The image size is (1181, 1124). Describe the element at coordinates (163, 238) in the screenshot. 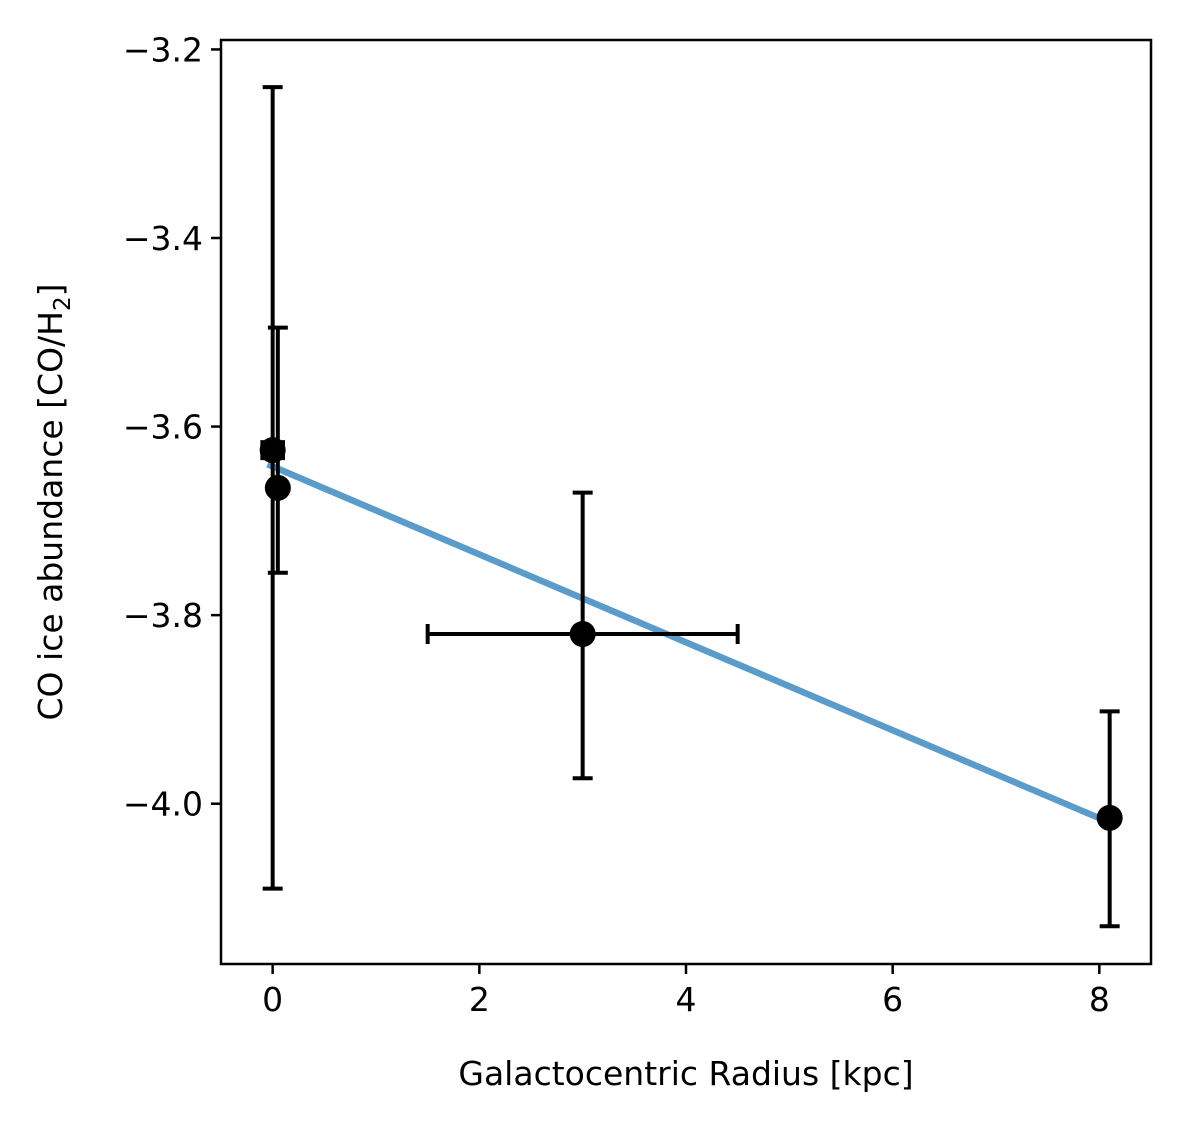

I see `y-tick-label-1: −3.4` at that location.